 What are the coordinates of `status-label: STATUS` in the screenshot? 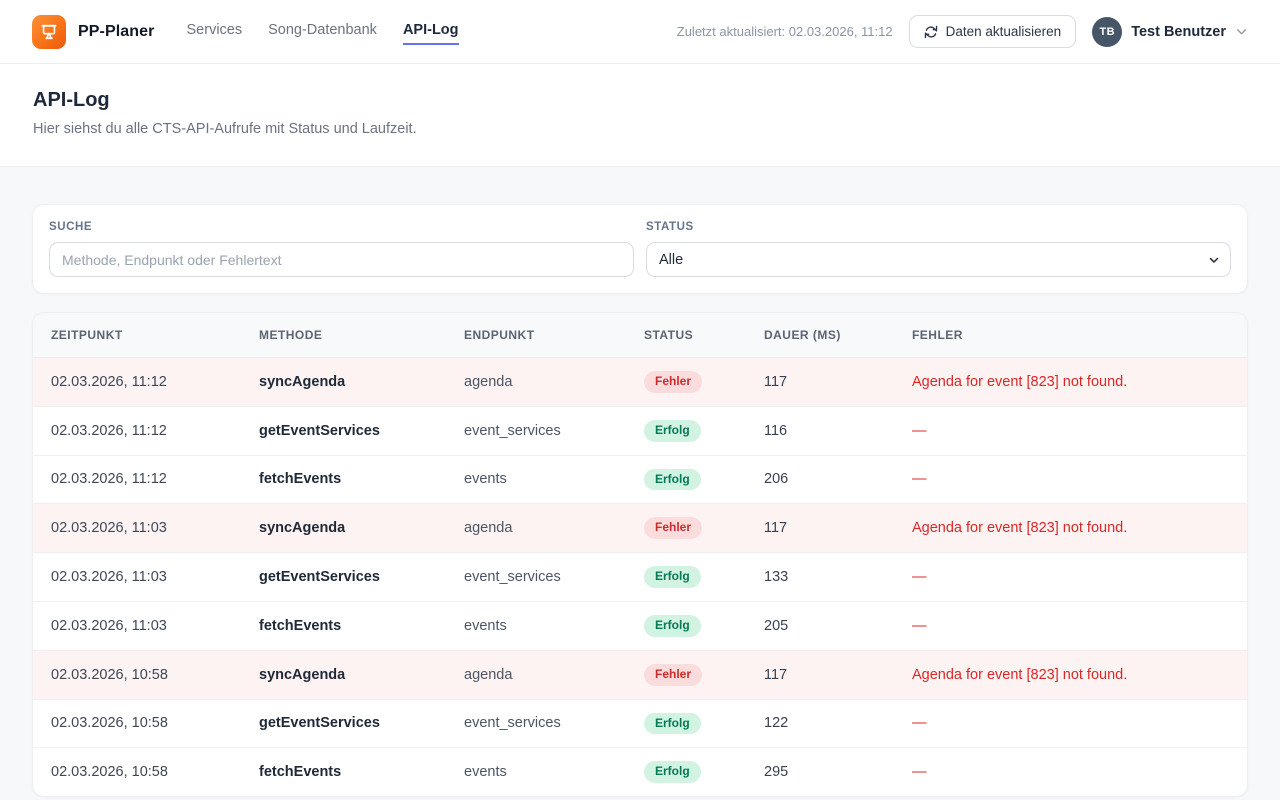 It's located at (670, 227).